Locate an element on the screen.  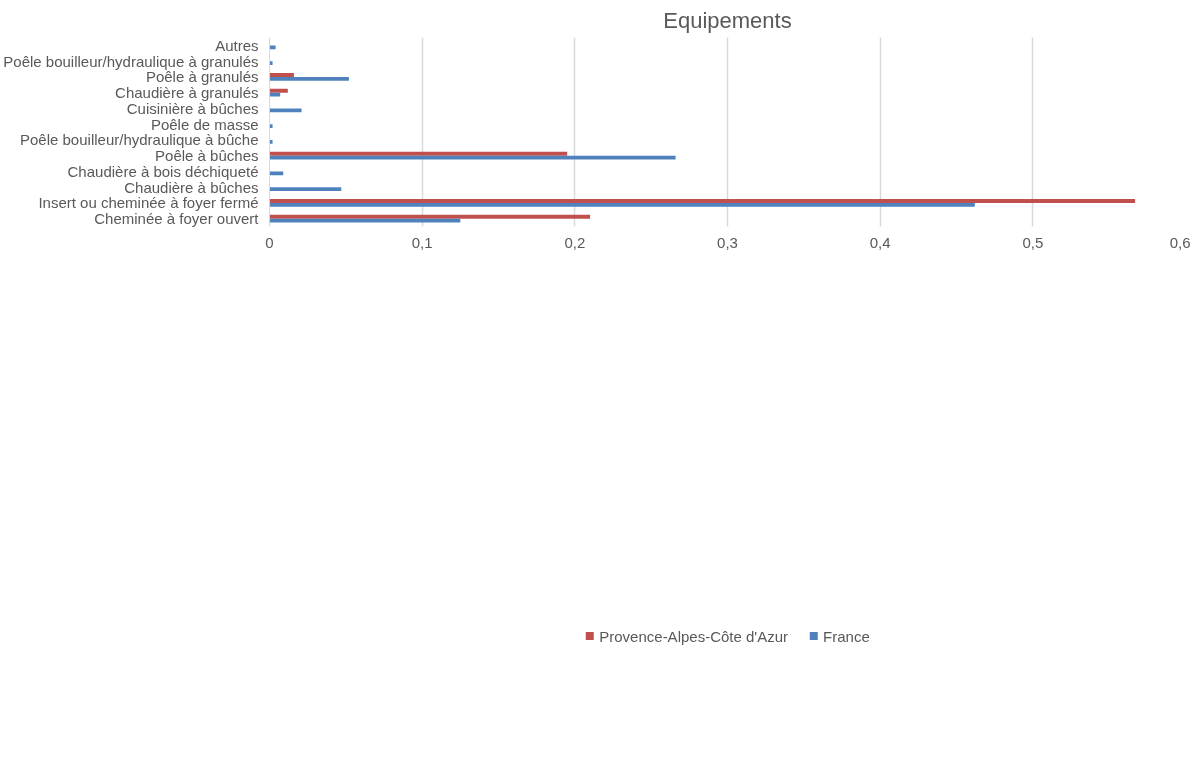
x-tick-label: 0,2 is located at coordinates (575, 242).